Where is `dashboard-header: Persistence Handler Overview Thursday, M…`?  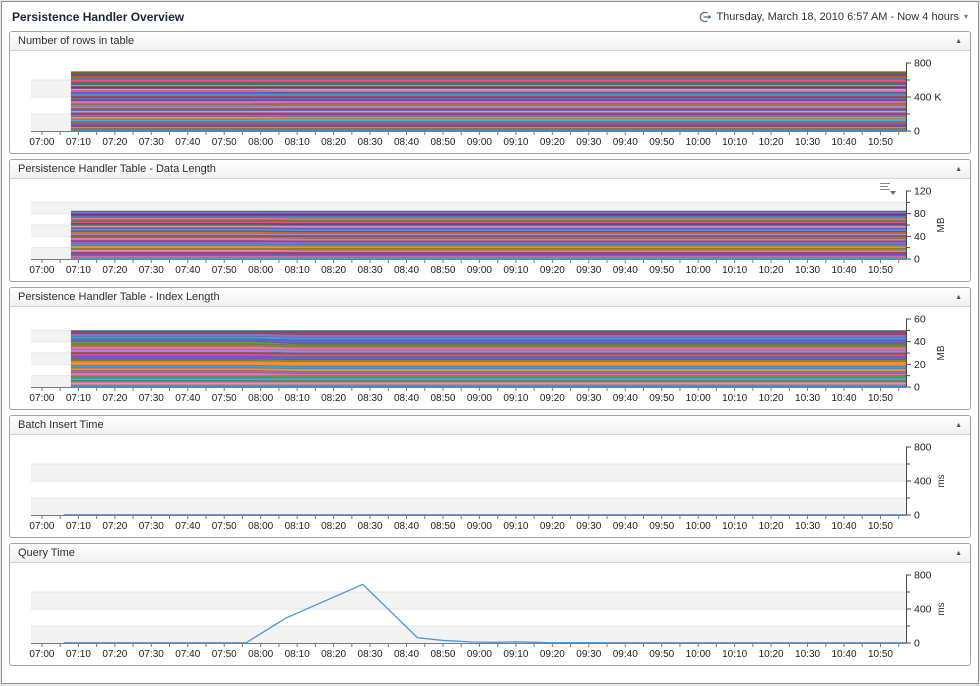
dashboard-header: Persistence Handler Overview Thursday, M… is located at coordinates (490, 15).